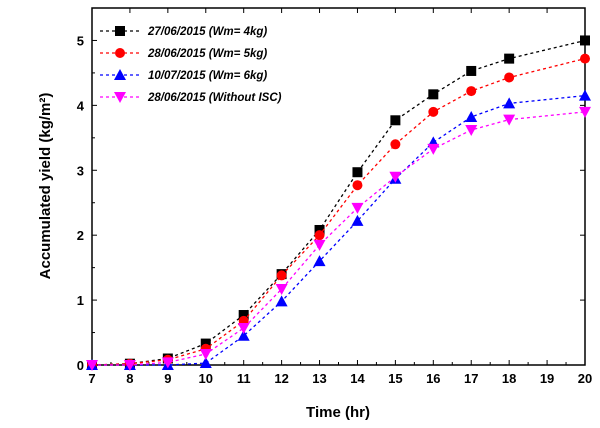 The width and height of the screenshot is (600, 428). I want to click on y-tick-label: 3, so click(80, 170).